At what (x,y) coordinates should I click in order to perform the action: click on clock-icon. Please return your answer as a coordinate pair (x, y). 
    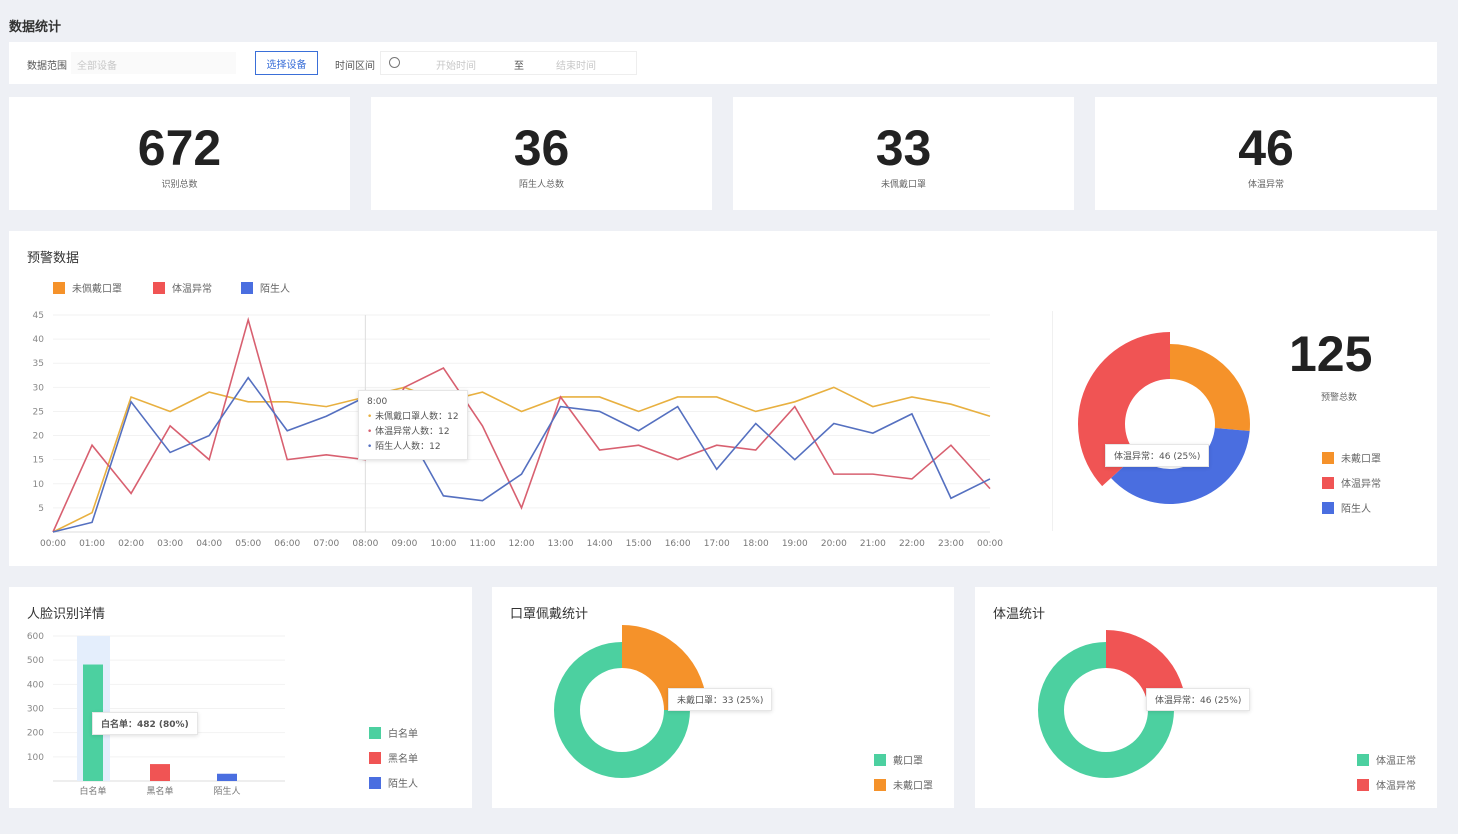
    Looking at the image, I should click on (394, 62).